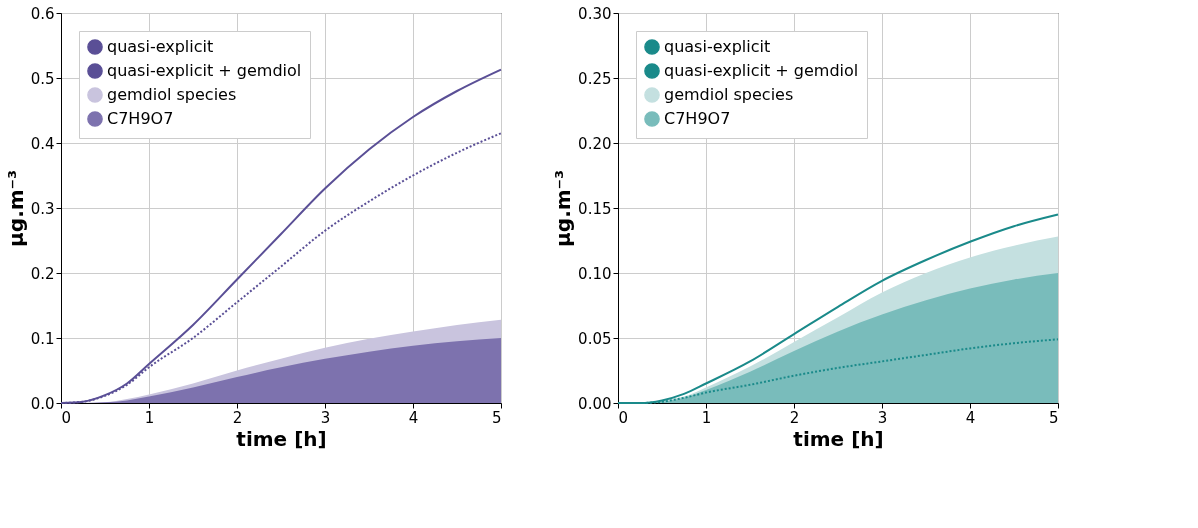  I want to click on y-tick-label: 0.15, so click(595, 208).